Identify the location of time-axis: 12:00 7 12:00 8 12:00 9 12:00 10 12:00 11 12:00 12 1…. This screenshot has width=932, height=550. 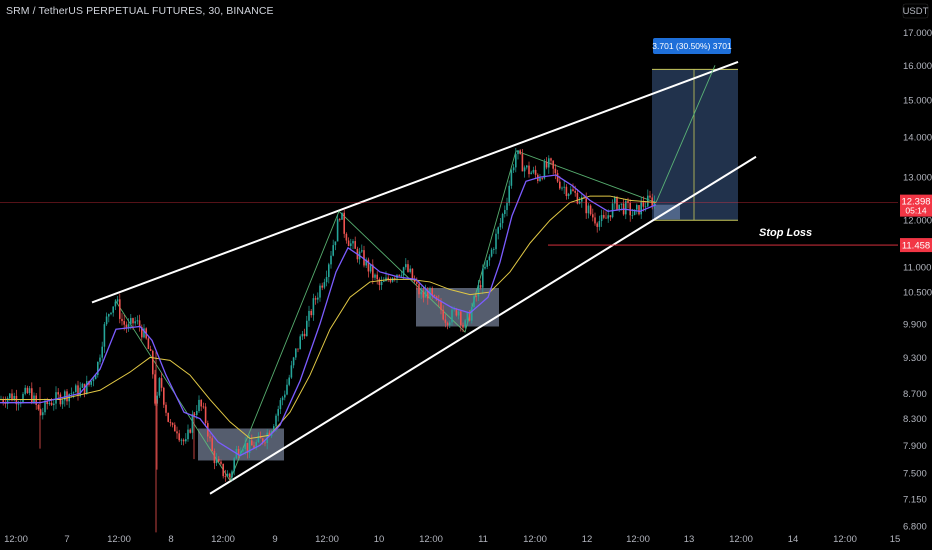
(452, 539).